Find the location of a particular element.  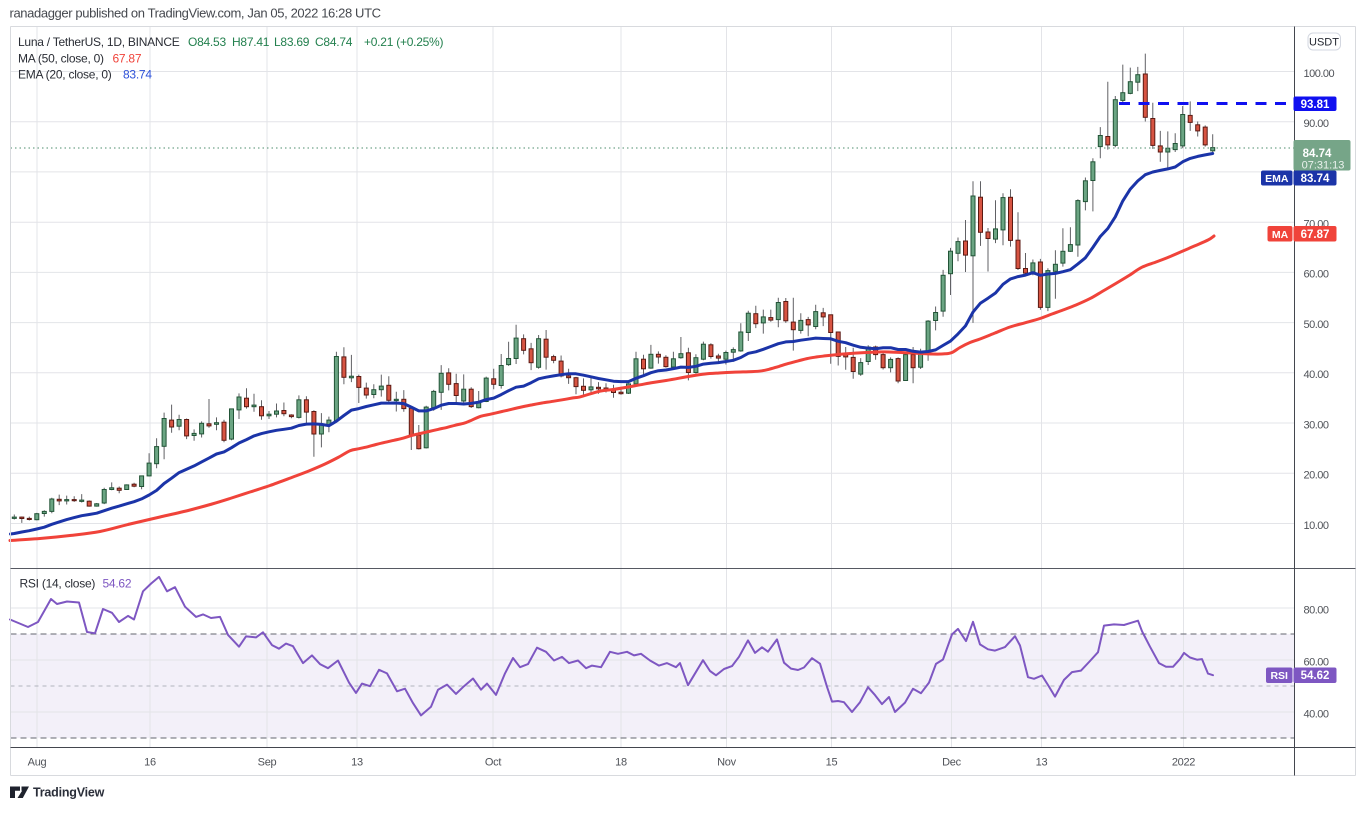

svg-text: Sep is located at coordinates (267, 763).